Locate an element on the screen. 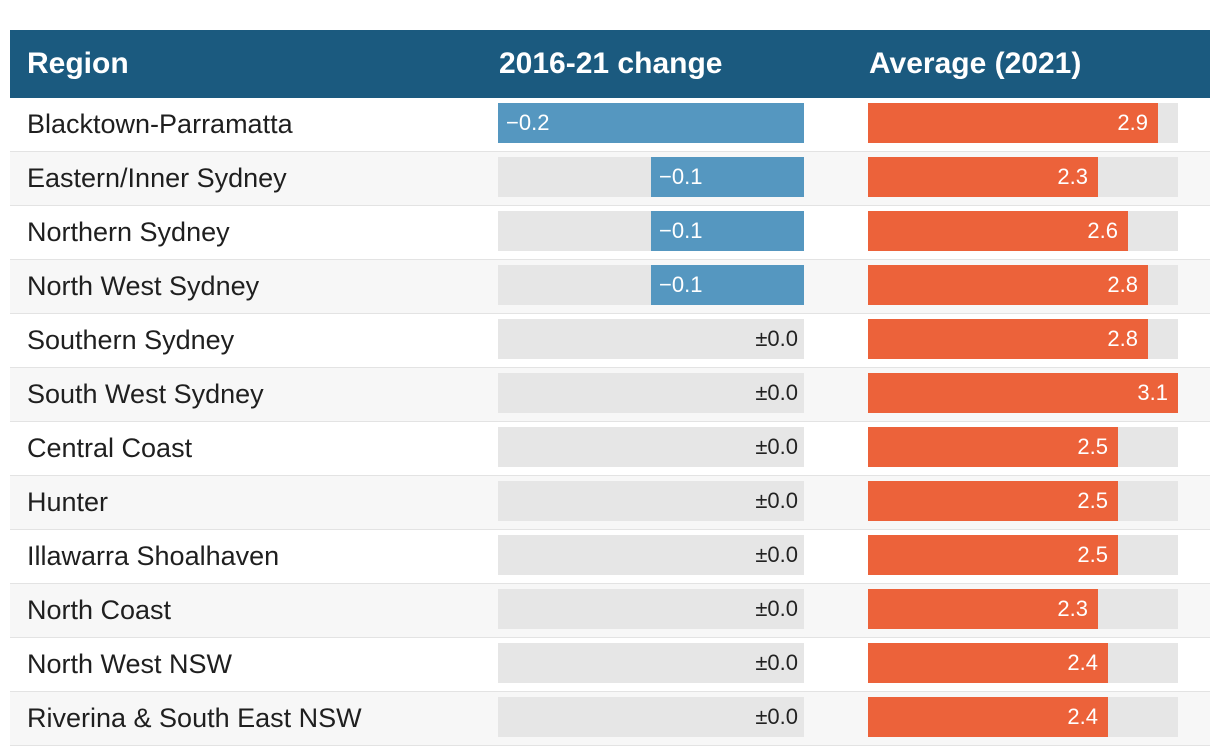 This screenshot has width=1220, height=754. table-row: North West Sydney −0.1 2.8 is located at coordinates (610, 287).